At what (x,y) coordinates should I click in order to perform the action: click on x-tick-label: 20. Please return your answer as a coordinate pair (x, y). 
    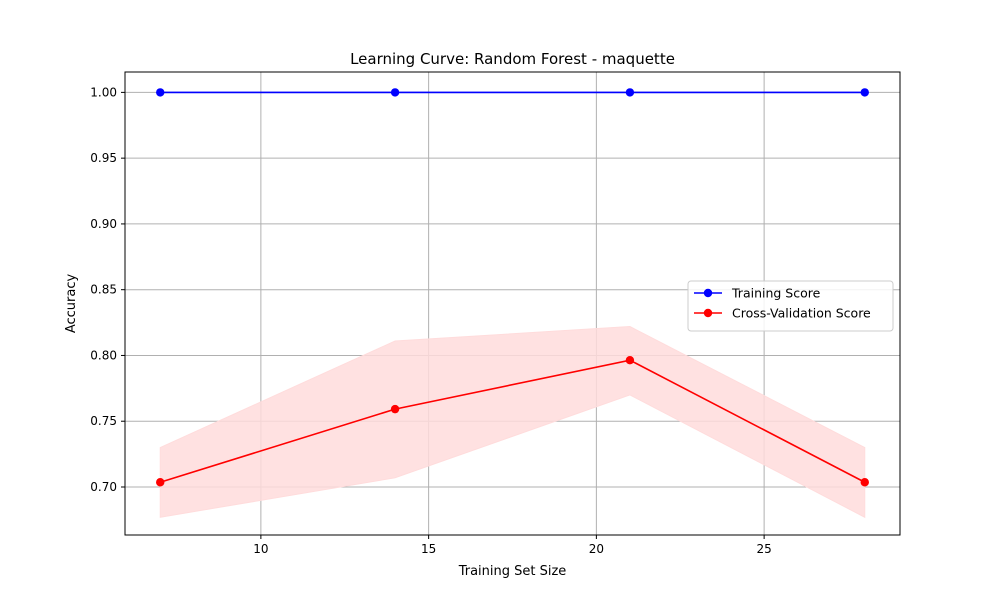
    Looking at the image, I should click on (596, 549).